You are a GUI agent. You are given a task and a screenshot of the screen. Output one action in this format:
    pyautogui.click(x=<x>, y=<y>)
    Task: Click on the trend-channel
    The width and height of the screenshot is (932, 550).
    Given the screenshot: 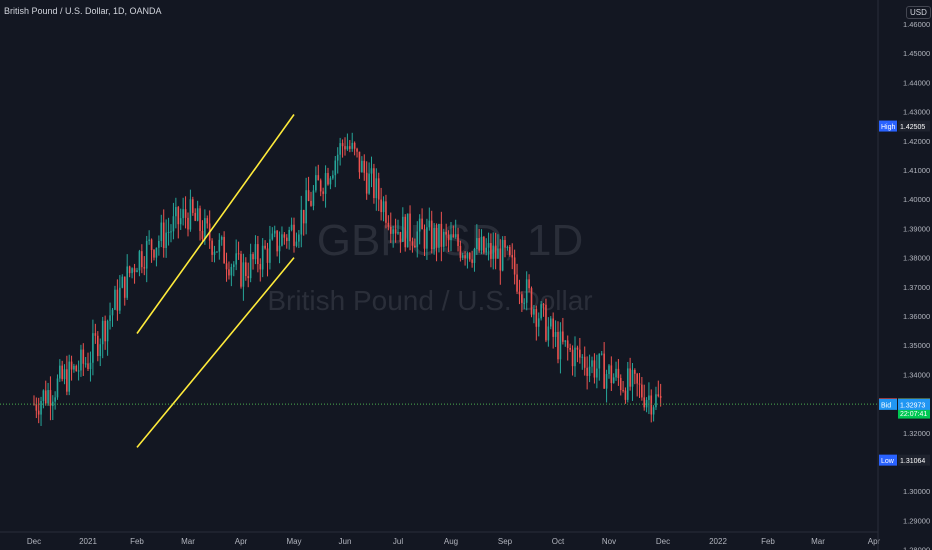 What is the action you would take?
    pyautogui.click(x=215, y=281)
    